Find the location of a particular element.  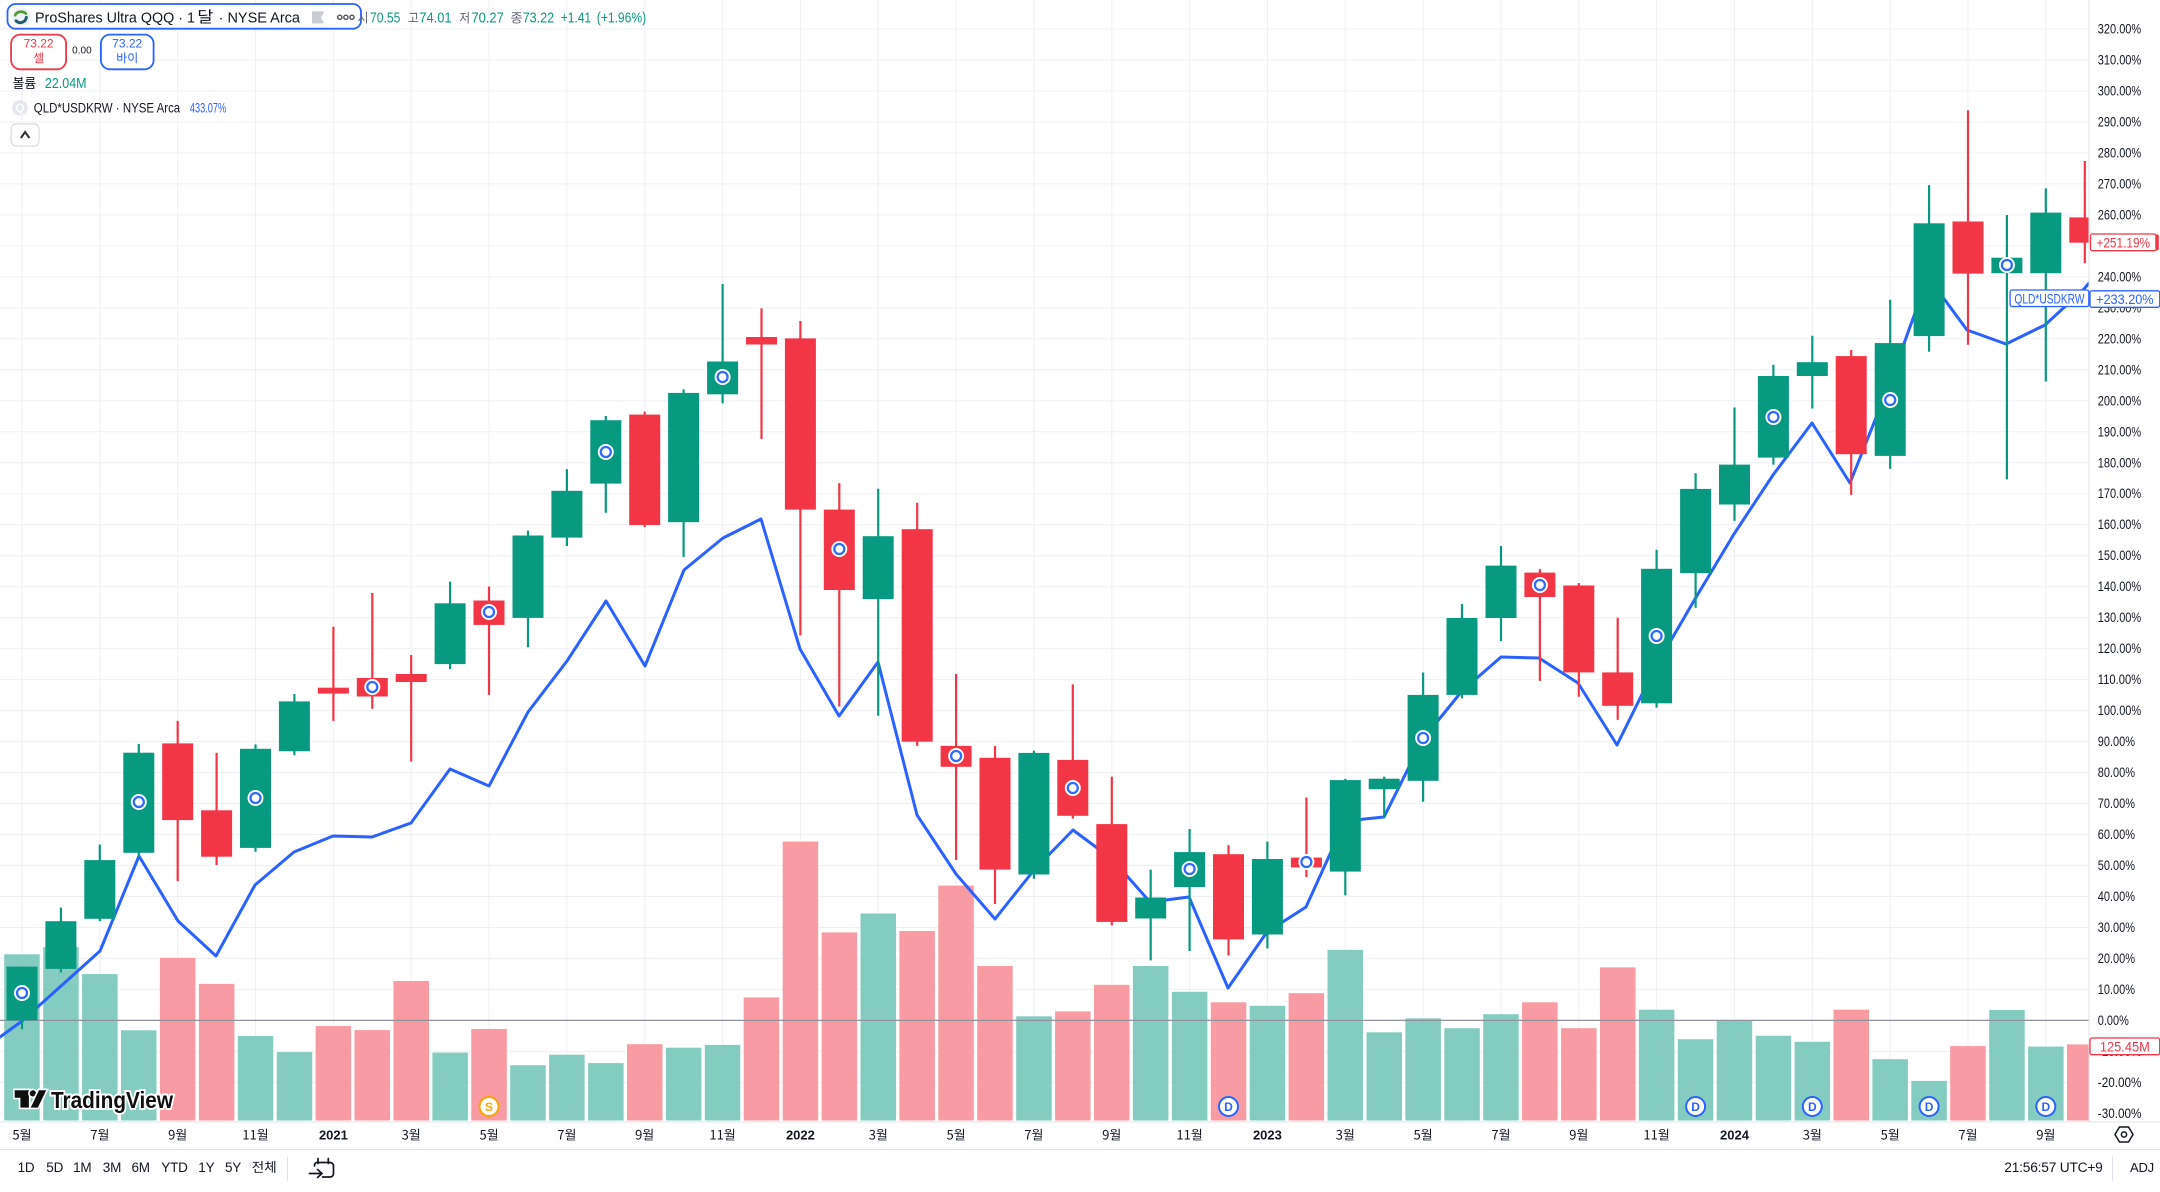

svg-text: 180.00% is located at coordinates (2119, 462).